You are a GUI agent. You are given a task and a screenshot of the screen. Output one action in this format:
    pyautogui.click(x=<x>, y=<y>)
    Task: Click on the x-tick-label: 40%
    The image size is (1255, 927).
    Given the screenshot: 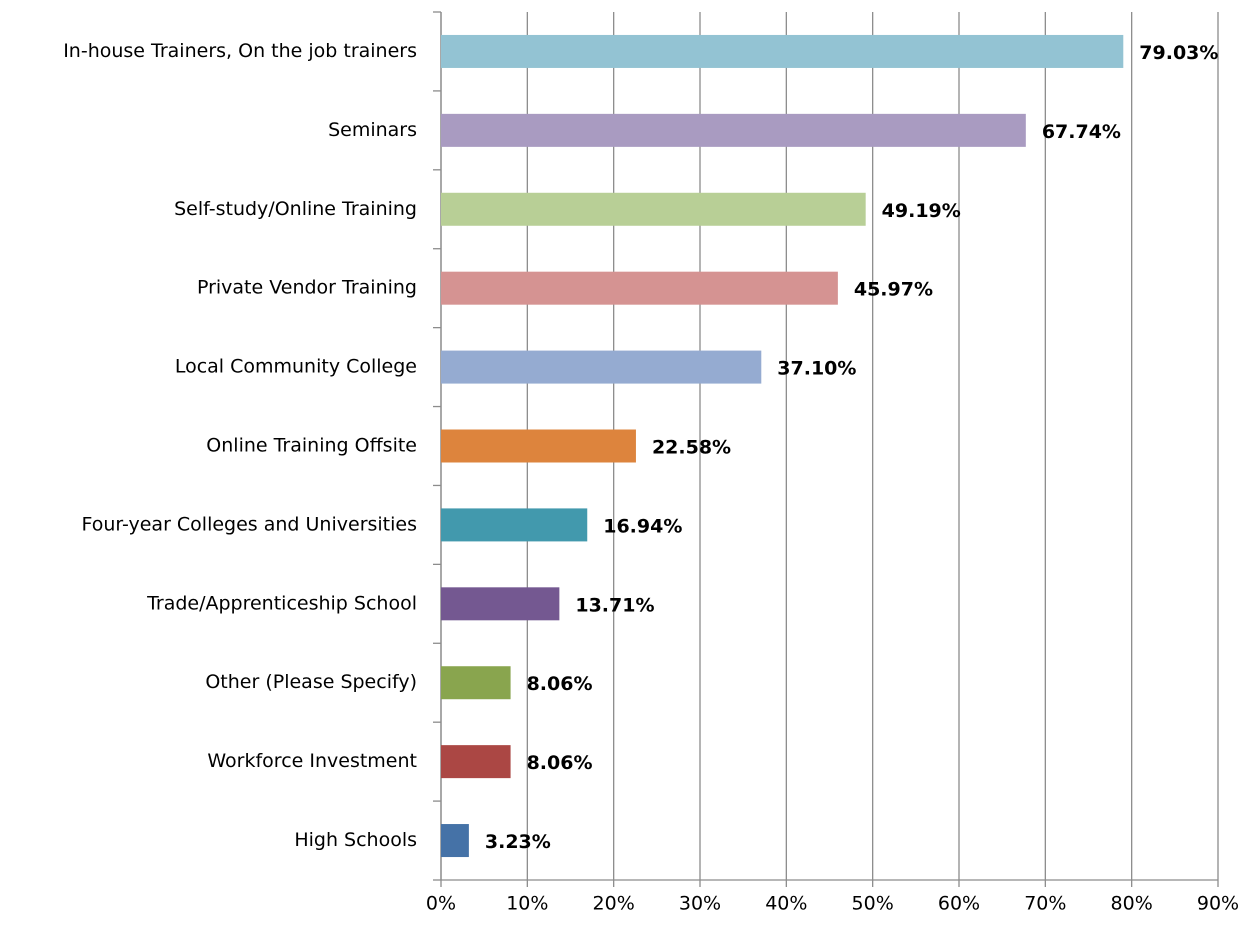 What is the action you would take?
    pyautogui.click(x=786, y=904)
    